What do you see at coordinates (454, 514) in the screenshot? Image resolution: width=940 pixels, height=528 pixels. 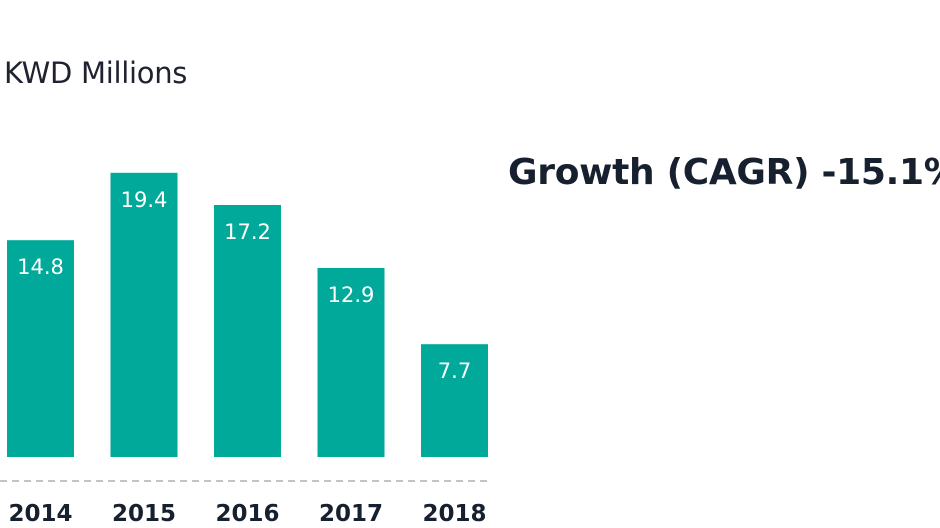 I see `x-tick-label: 2018` at bounding box center [454, 514].